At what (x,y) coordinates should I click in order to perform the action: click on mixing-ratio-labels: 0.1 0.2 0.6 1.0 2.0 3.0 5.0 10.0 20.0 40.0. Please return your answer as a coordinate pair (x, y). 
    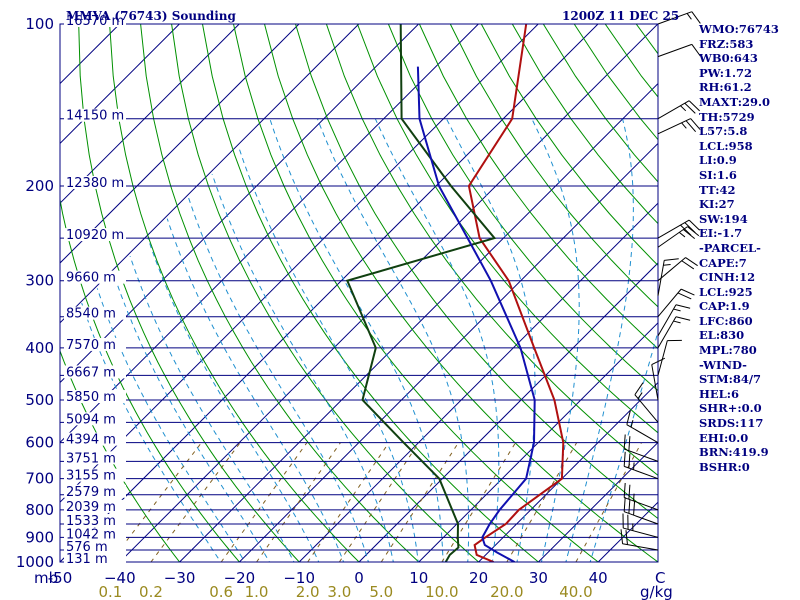
    Looking at the image, I should click on (345, 591).